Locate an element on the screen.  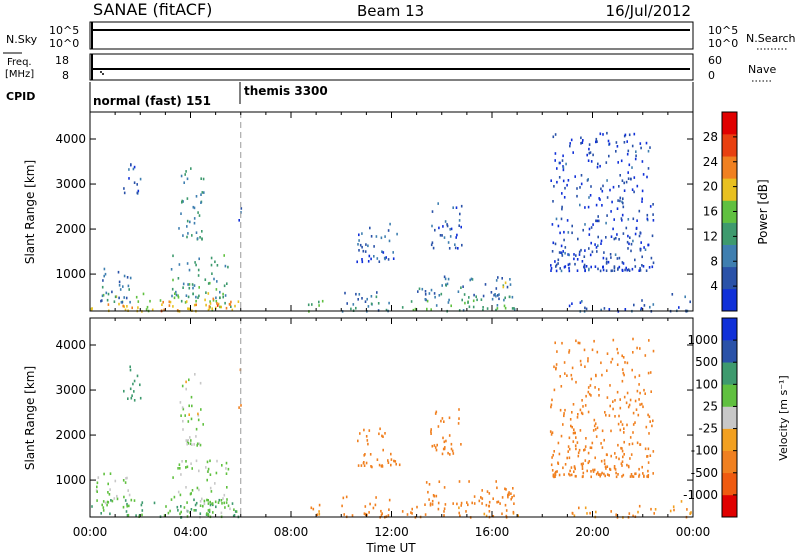
y-tick-label: 4000 is located at coordinates (70, 345).